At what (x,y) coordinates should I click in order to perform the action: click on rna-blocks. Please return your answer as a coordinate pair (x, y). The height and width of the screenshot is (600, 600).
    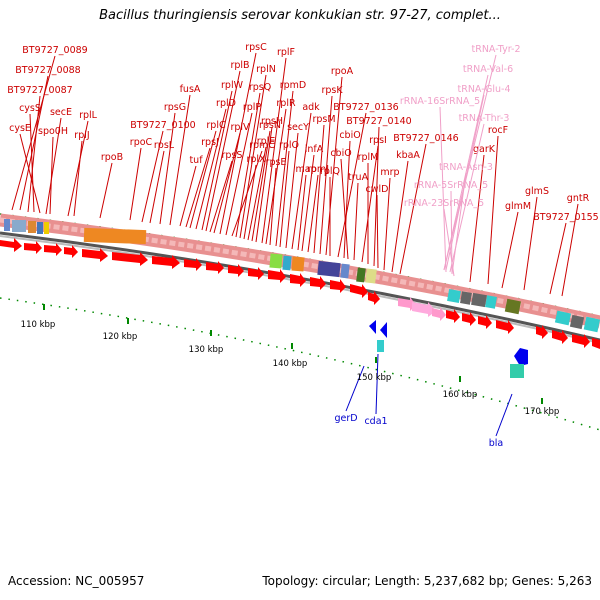
    Looking at the image, I should click on (499, 311).